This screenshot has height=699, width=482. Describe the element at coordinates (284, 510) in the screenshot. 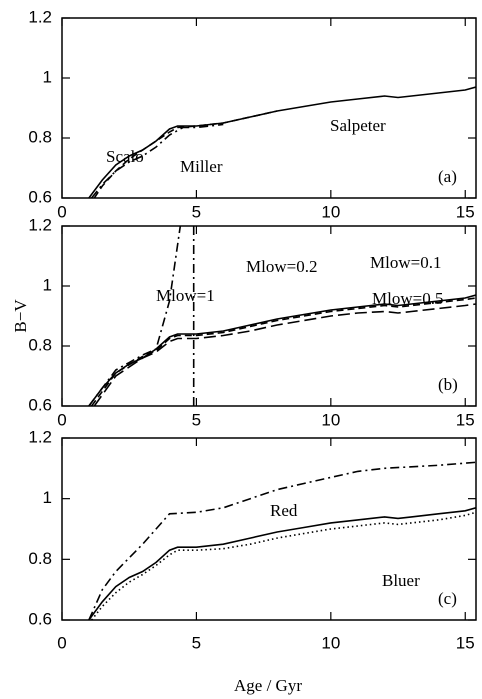

I see `series-label: Red` at that location.